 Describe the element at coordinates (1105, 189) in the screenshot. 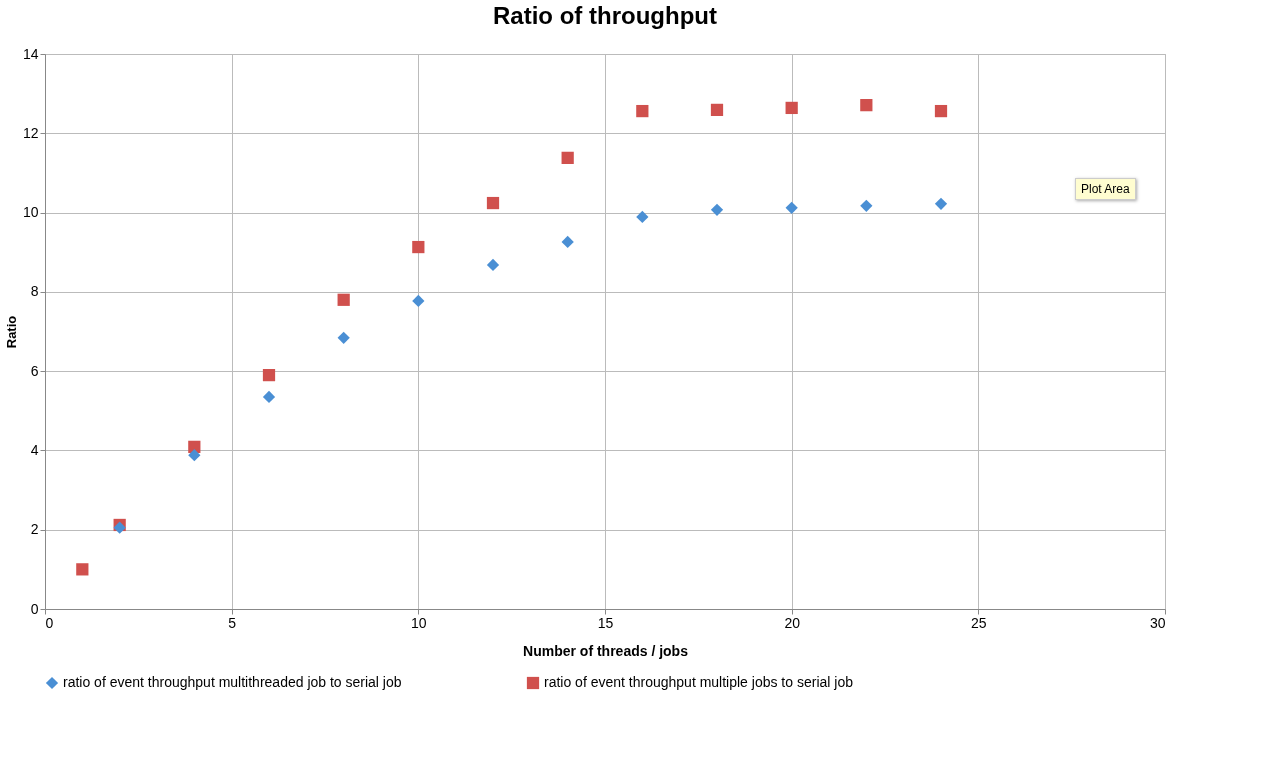

I see `annotation: Plot Area` at that location.